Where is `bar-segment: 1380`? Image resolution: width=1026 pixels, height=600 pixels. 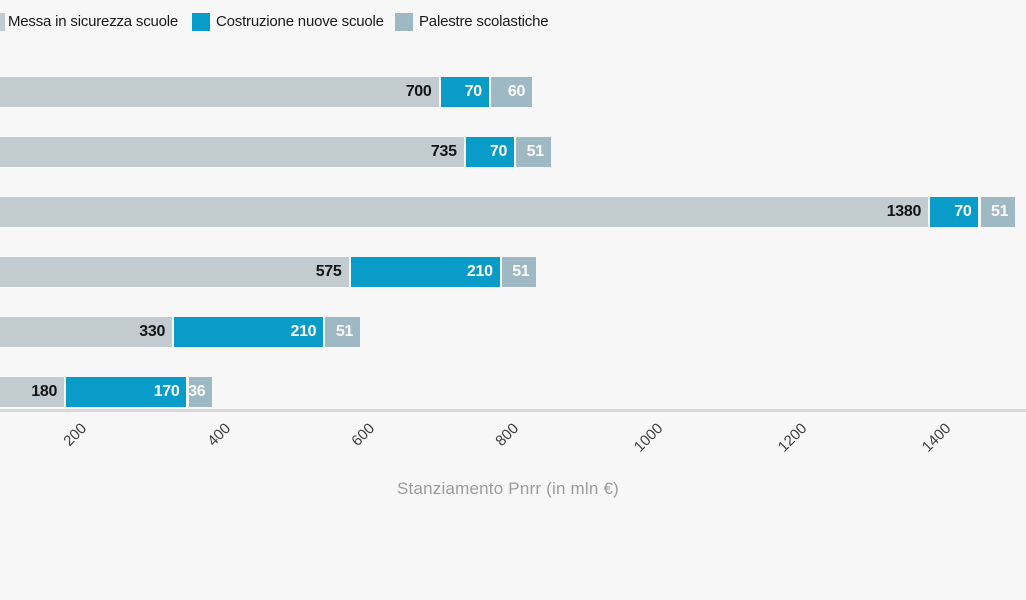
bar-segment: 1380 is located at coordinates (464, 212).